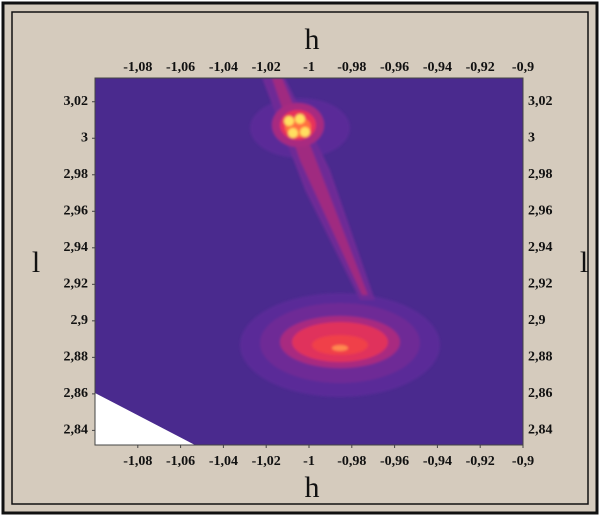  What do you see at coordinates (137, 461) in the screenshot?
I see `x-tick-label-bottom: -1,08` at bounding box center [137, 461].